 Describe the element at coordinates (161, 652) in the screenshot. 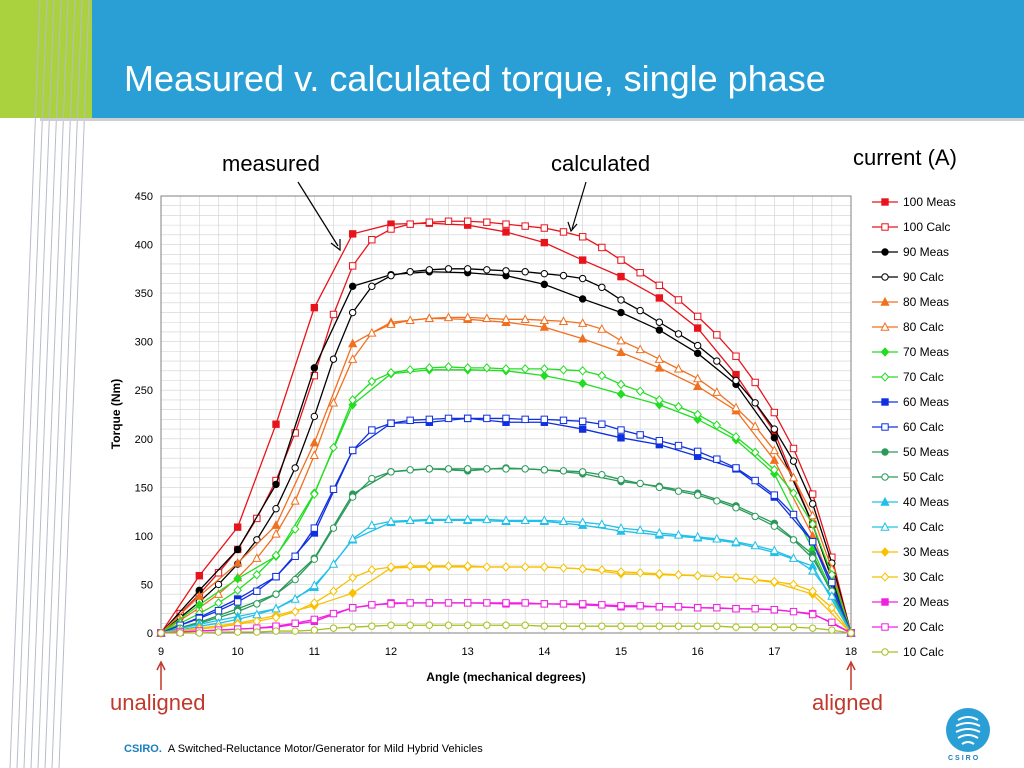

I see `x-tick-label: 9` at that location.